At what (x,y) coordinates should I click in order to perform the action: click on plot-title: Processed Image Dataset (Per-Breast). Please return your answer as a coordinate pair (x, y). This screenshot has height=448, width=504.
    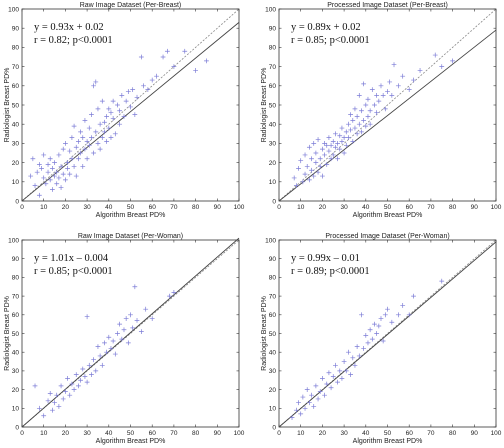
    Looking at the image, I should click on (387, 5).